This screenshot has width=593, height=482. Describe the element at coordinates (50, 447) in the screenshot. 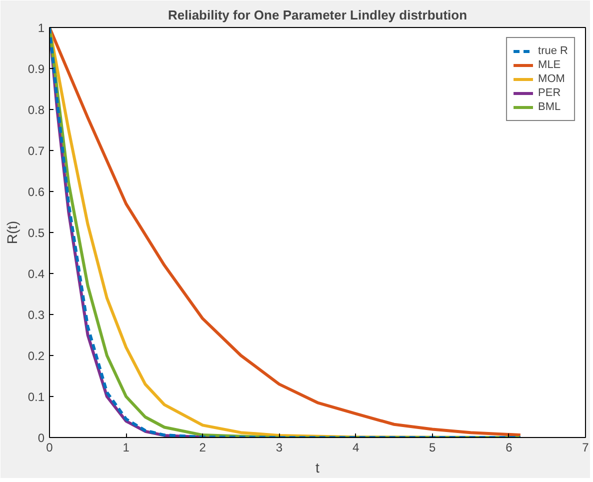

I see `x-tick-label: 0` at that location.